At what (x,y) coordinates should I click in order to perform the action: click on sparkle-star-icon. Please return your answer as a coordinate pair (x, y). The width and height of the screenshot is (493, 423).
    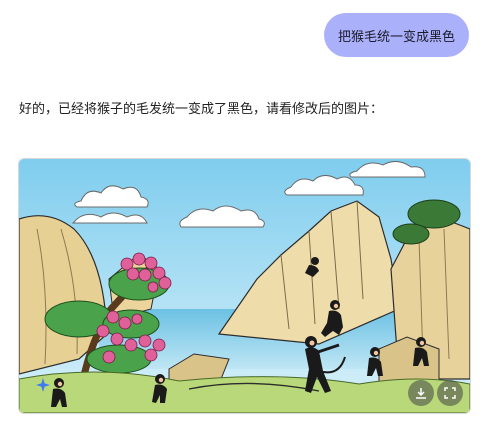
    Looking at the image, I should click on (43, 385).